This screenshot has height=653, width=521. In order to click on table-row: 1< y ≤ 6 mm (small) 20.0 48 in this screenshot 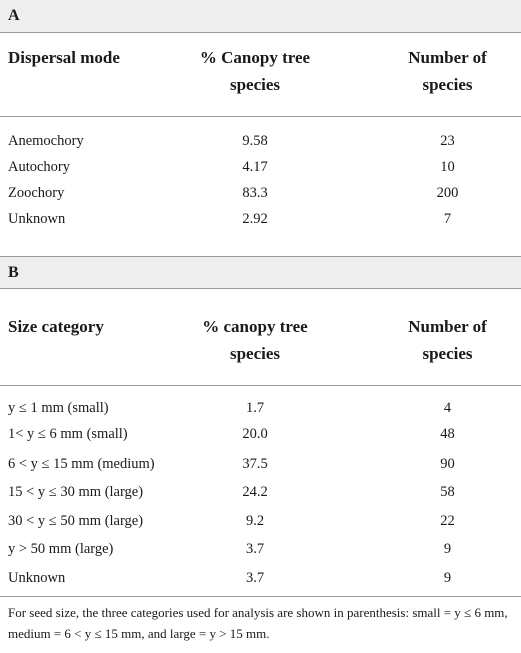, I will do `click(260, 434)`.